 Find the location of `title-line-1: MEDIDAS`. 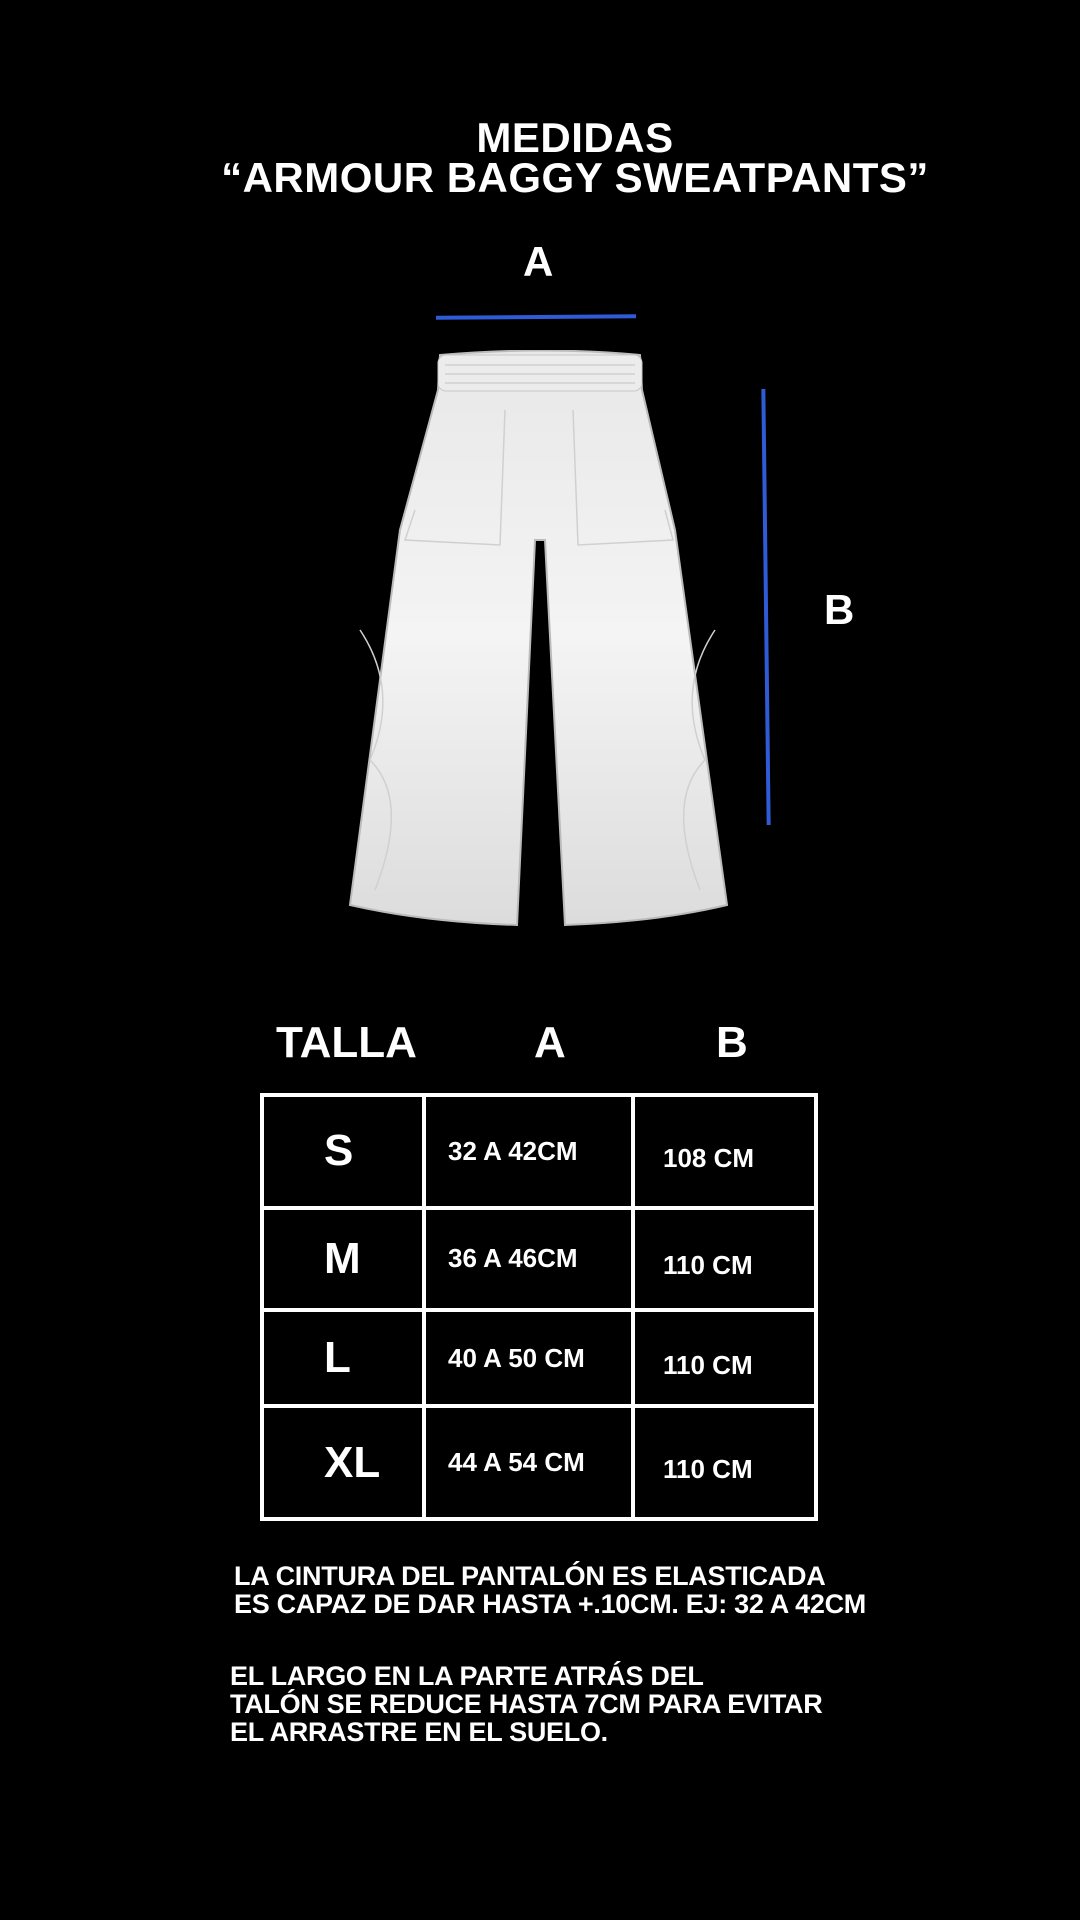

title-line-1: MEDIDAS is located at coordinates (575, 137).